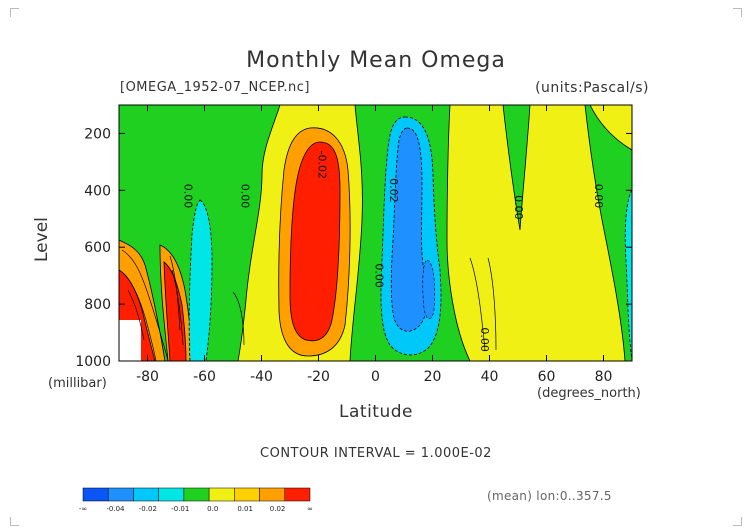 The height and width of the screenshot is (532, 752). What do you see at coordinates (409, 229) in the screenshot?
I see `fill-blue-cell` at bounding box center [409, 229].